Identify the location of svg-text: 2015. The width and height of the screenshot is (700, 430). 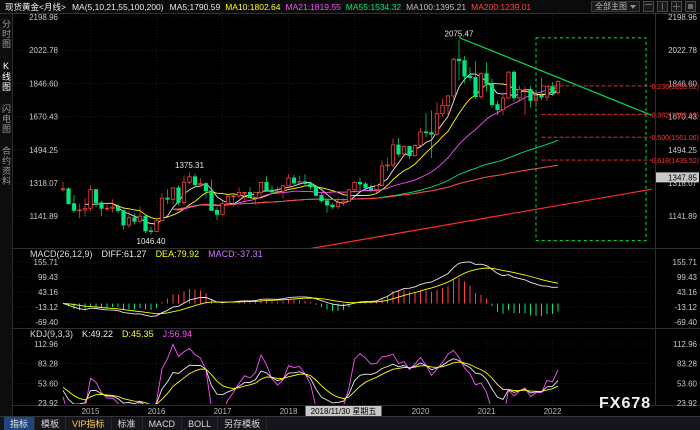
(91, 411).